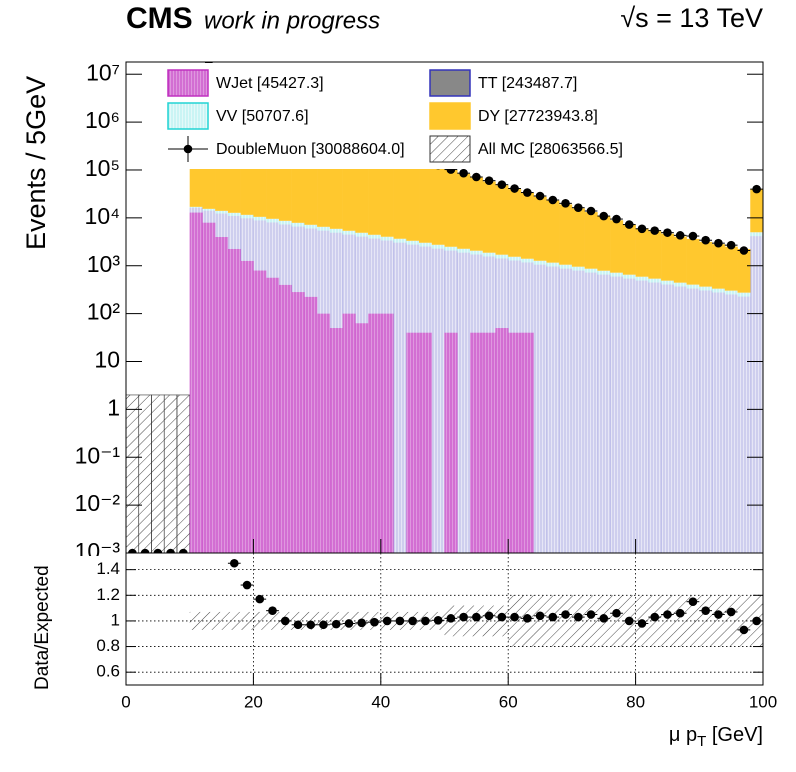  Describe the element at coordinates (102, 168) in the screenshot. I see `y-tick-label: 10⁵` at that location.